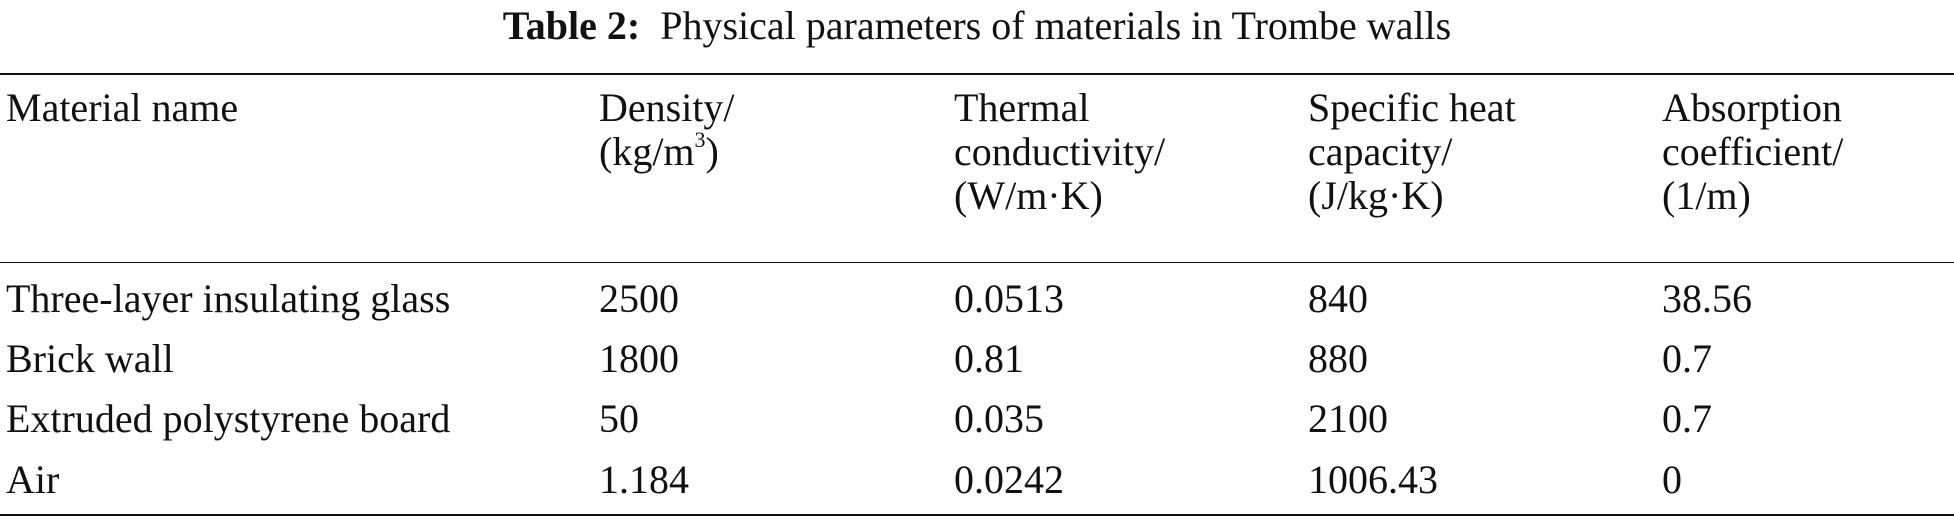 The image size is (1954, 521). I want to click on header-line: coefficient/, so click(1753, 151).